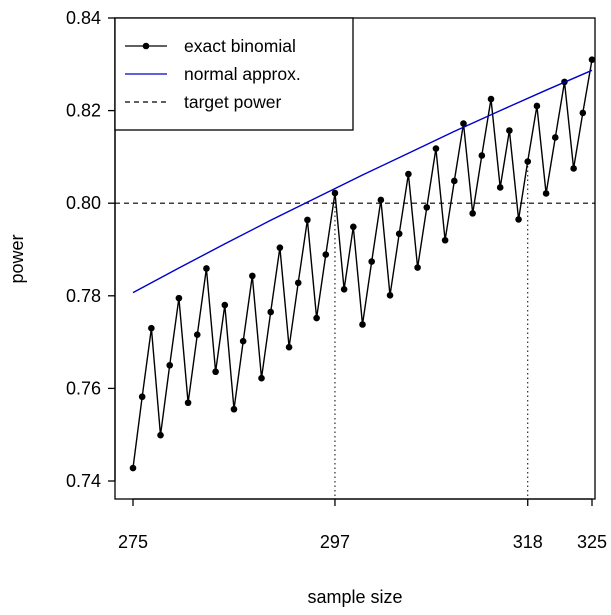 This screenshot has width=611, height=615. What do you see at coordinates (146, 46) in the screenshot?
I see `legend-marker-exact-binomial` at bounding box center [146, 46].